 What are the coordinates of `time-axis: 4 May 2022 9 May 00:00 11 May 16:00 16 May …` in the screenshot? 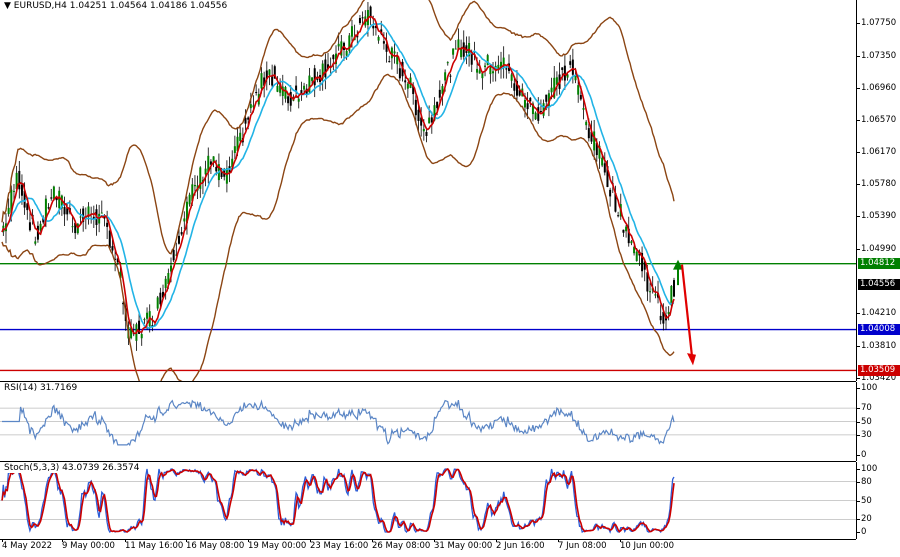 It's located at (428, 548).